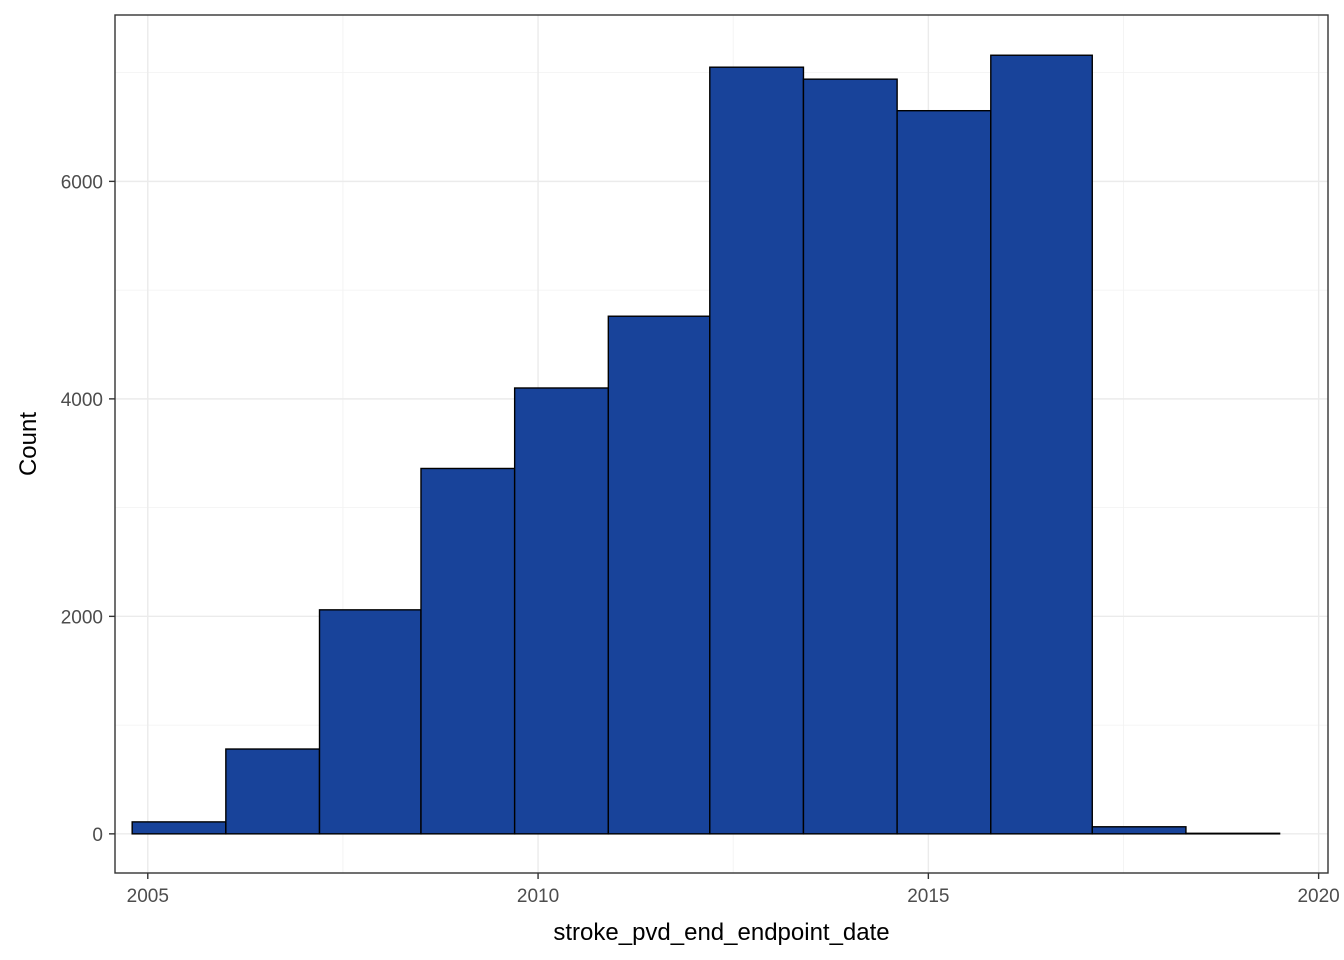 This screenshot has height=960, width=1344. I want to click on y-tick-label: 6000, so click(82, 182).